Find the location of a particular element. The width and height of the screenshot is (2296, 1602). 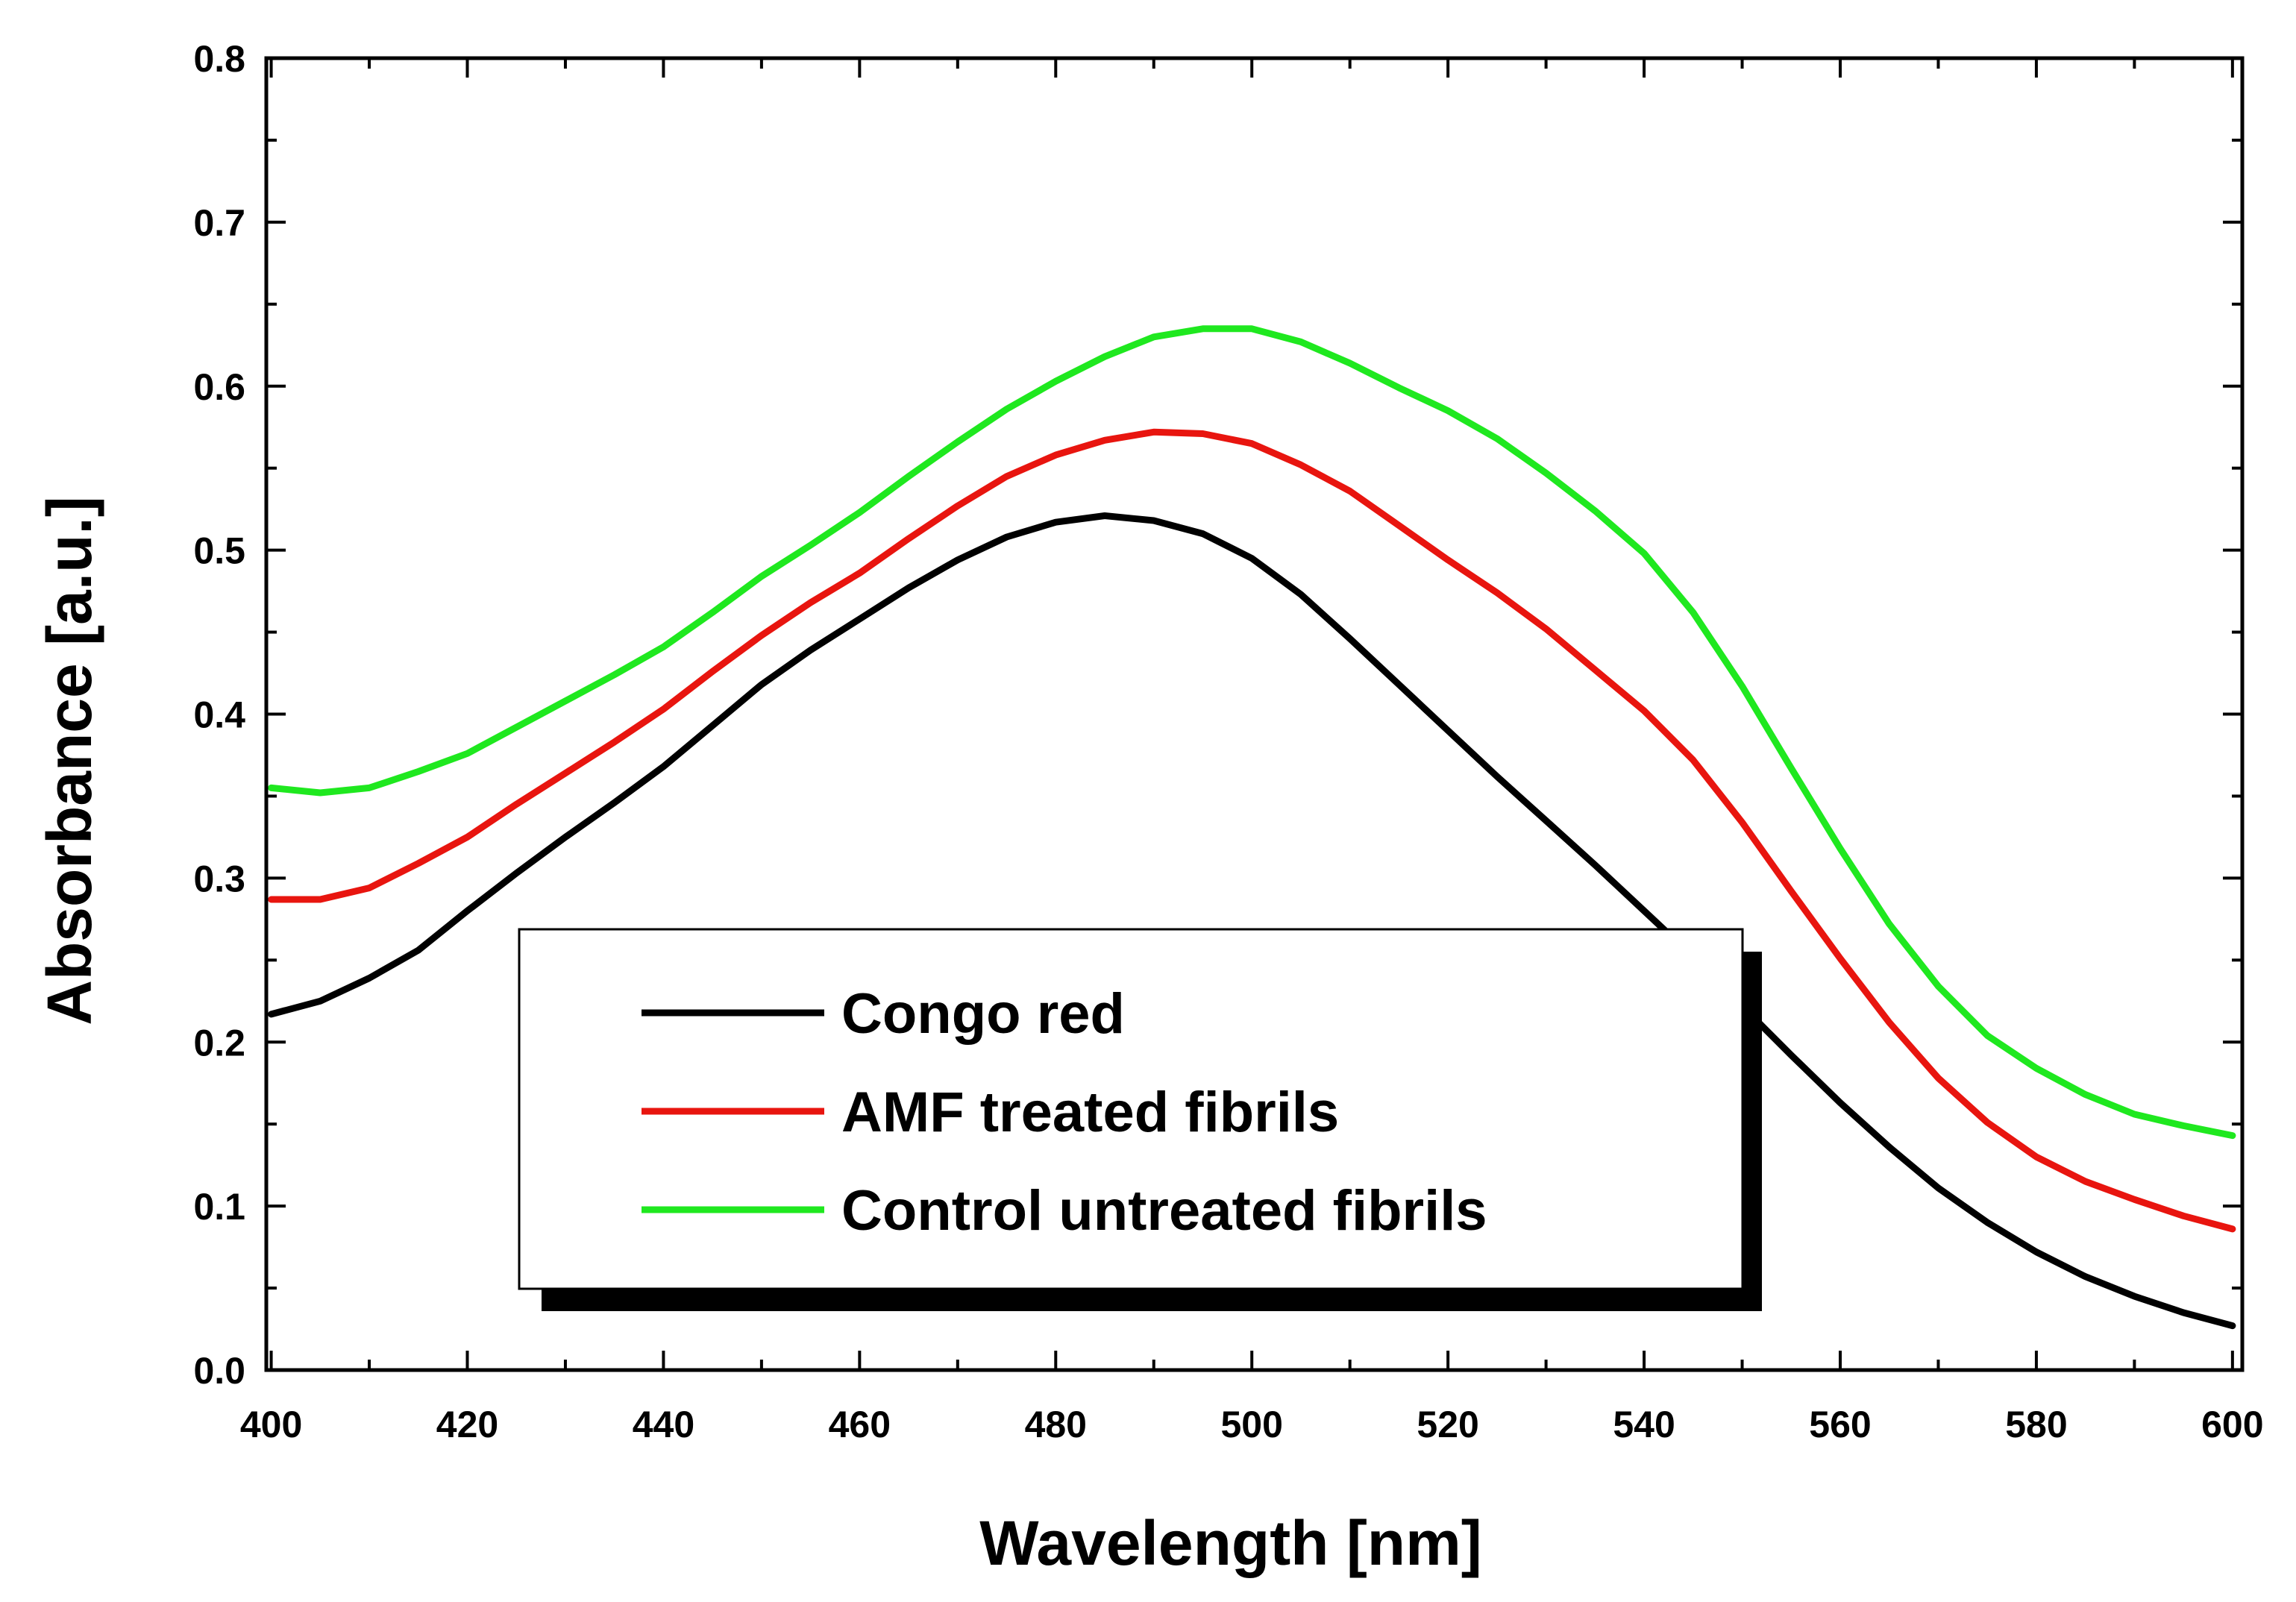

y-tick-label: 0.3 is located at coordinates (219, 878).